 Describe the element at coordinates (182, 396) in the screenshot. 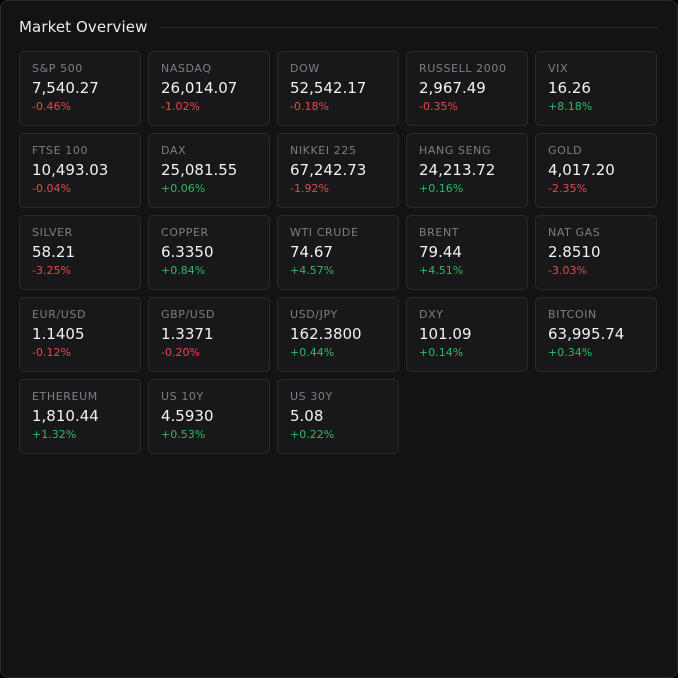

I see `tile-name: US 10Y` at that location.